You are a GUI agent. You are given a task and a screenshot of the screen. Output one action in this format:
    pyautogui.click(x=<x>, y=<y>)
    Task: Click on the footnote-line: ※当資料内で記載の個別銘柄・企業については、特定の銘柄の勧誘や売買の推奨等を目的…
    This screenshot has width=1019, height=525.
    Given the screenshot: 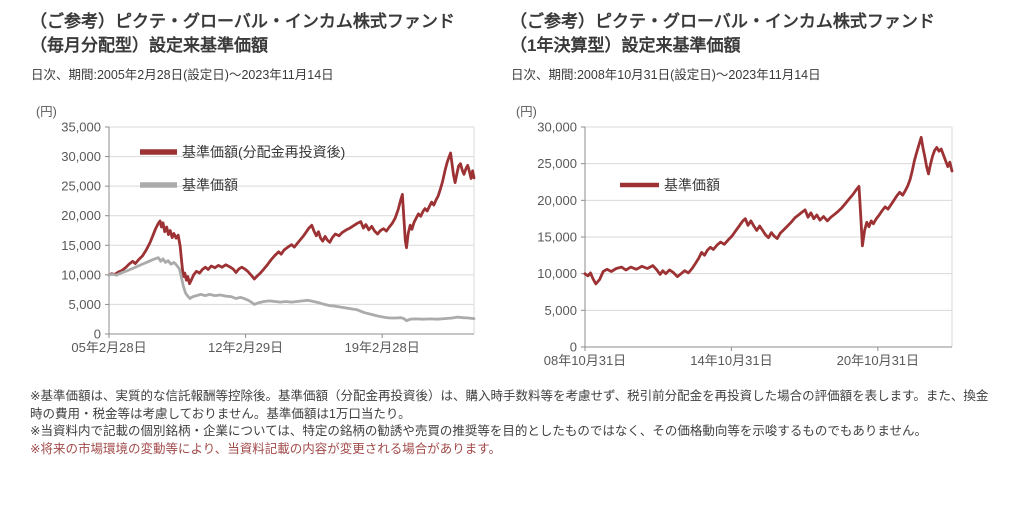 What is the action you would take?
    pyautogui.click(x=478, y=431)
    